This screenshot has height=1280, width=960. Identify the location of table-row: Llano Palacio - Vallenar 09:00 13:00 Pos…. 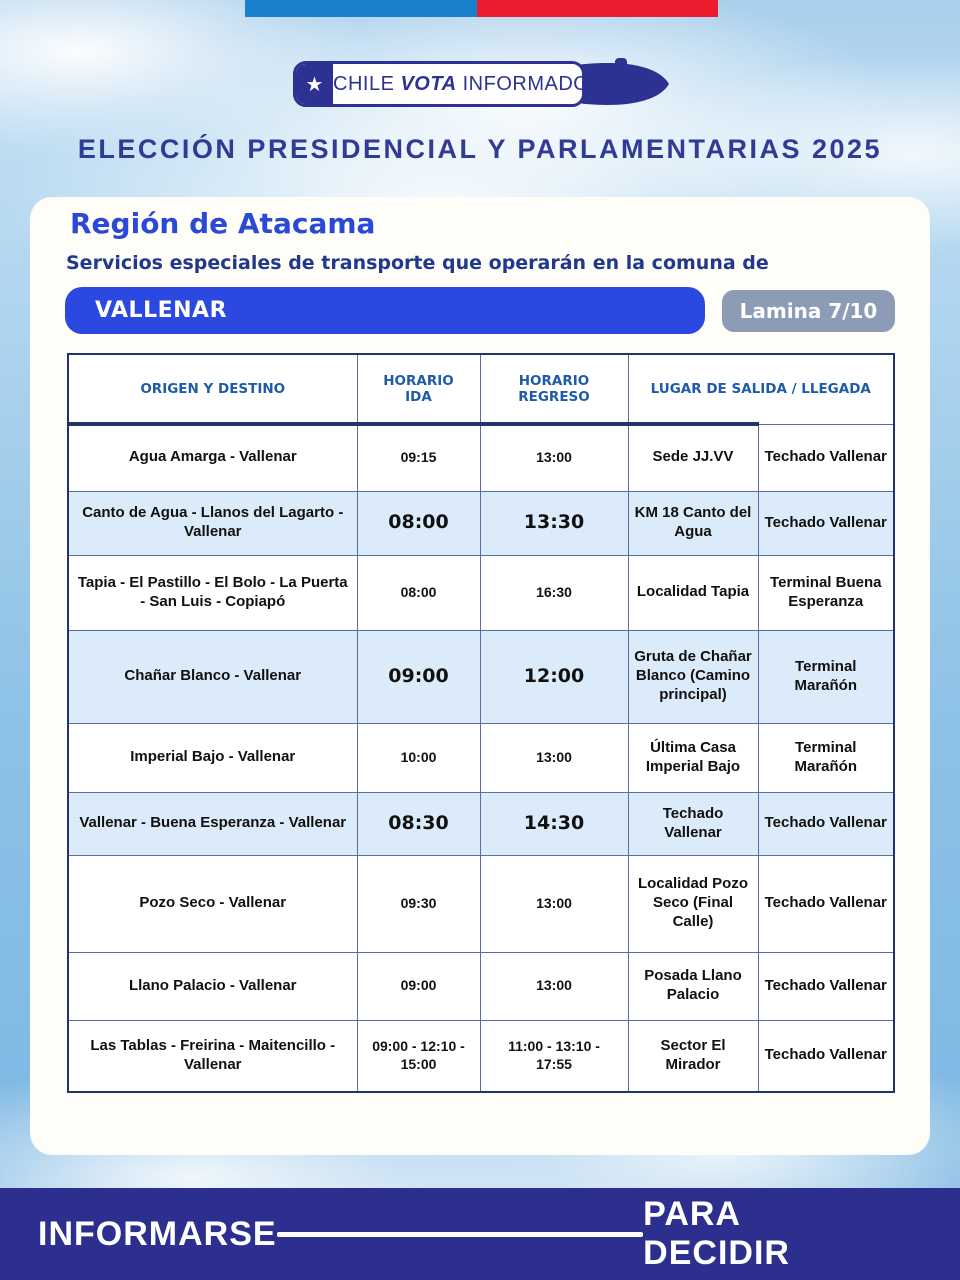
(481, 986).